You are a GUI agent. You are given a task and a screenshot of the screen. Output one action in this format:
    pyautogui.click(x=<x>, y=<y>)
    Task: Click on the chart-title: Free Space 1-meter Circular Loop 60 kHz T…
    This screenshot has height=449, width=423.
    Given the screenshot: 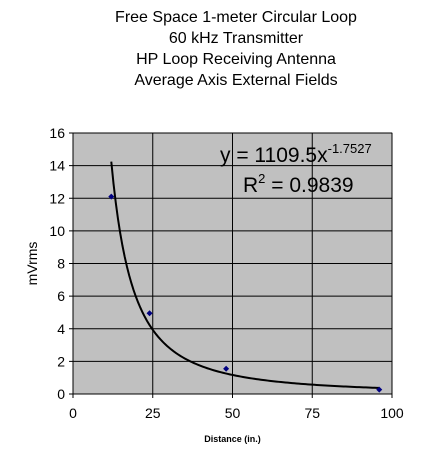 What is the action you would take?
    pyautogui.click(x=236, y=49)
    